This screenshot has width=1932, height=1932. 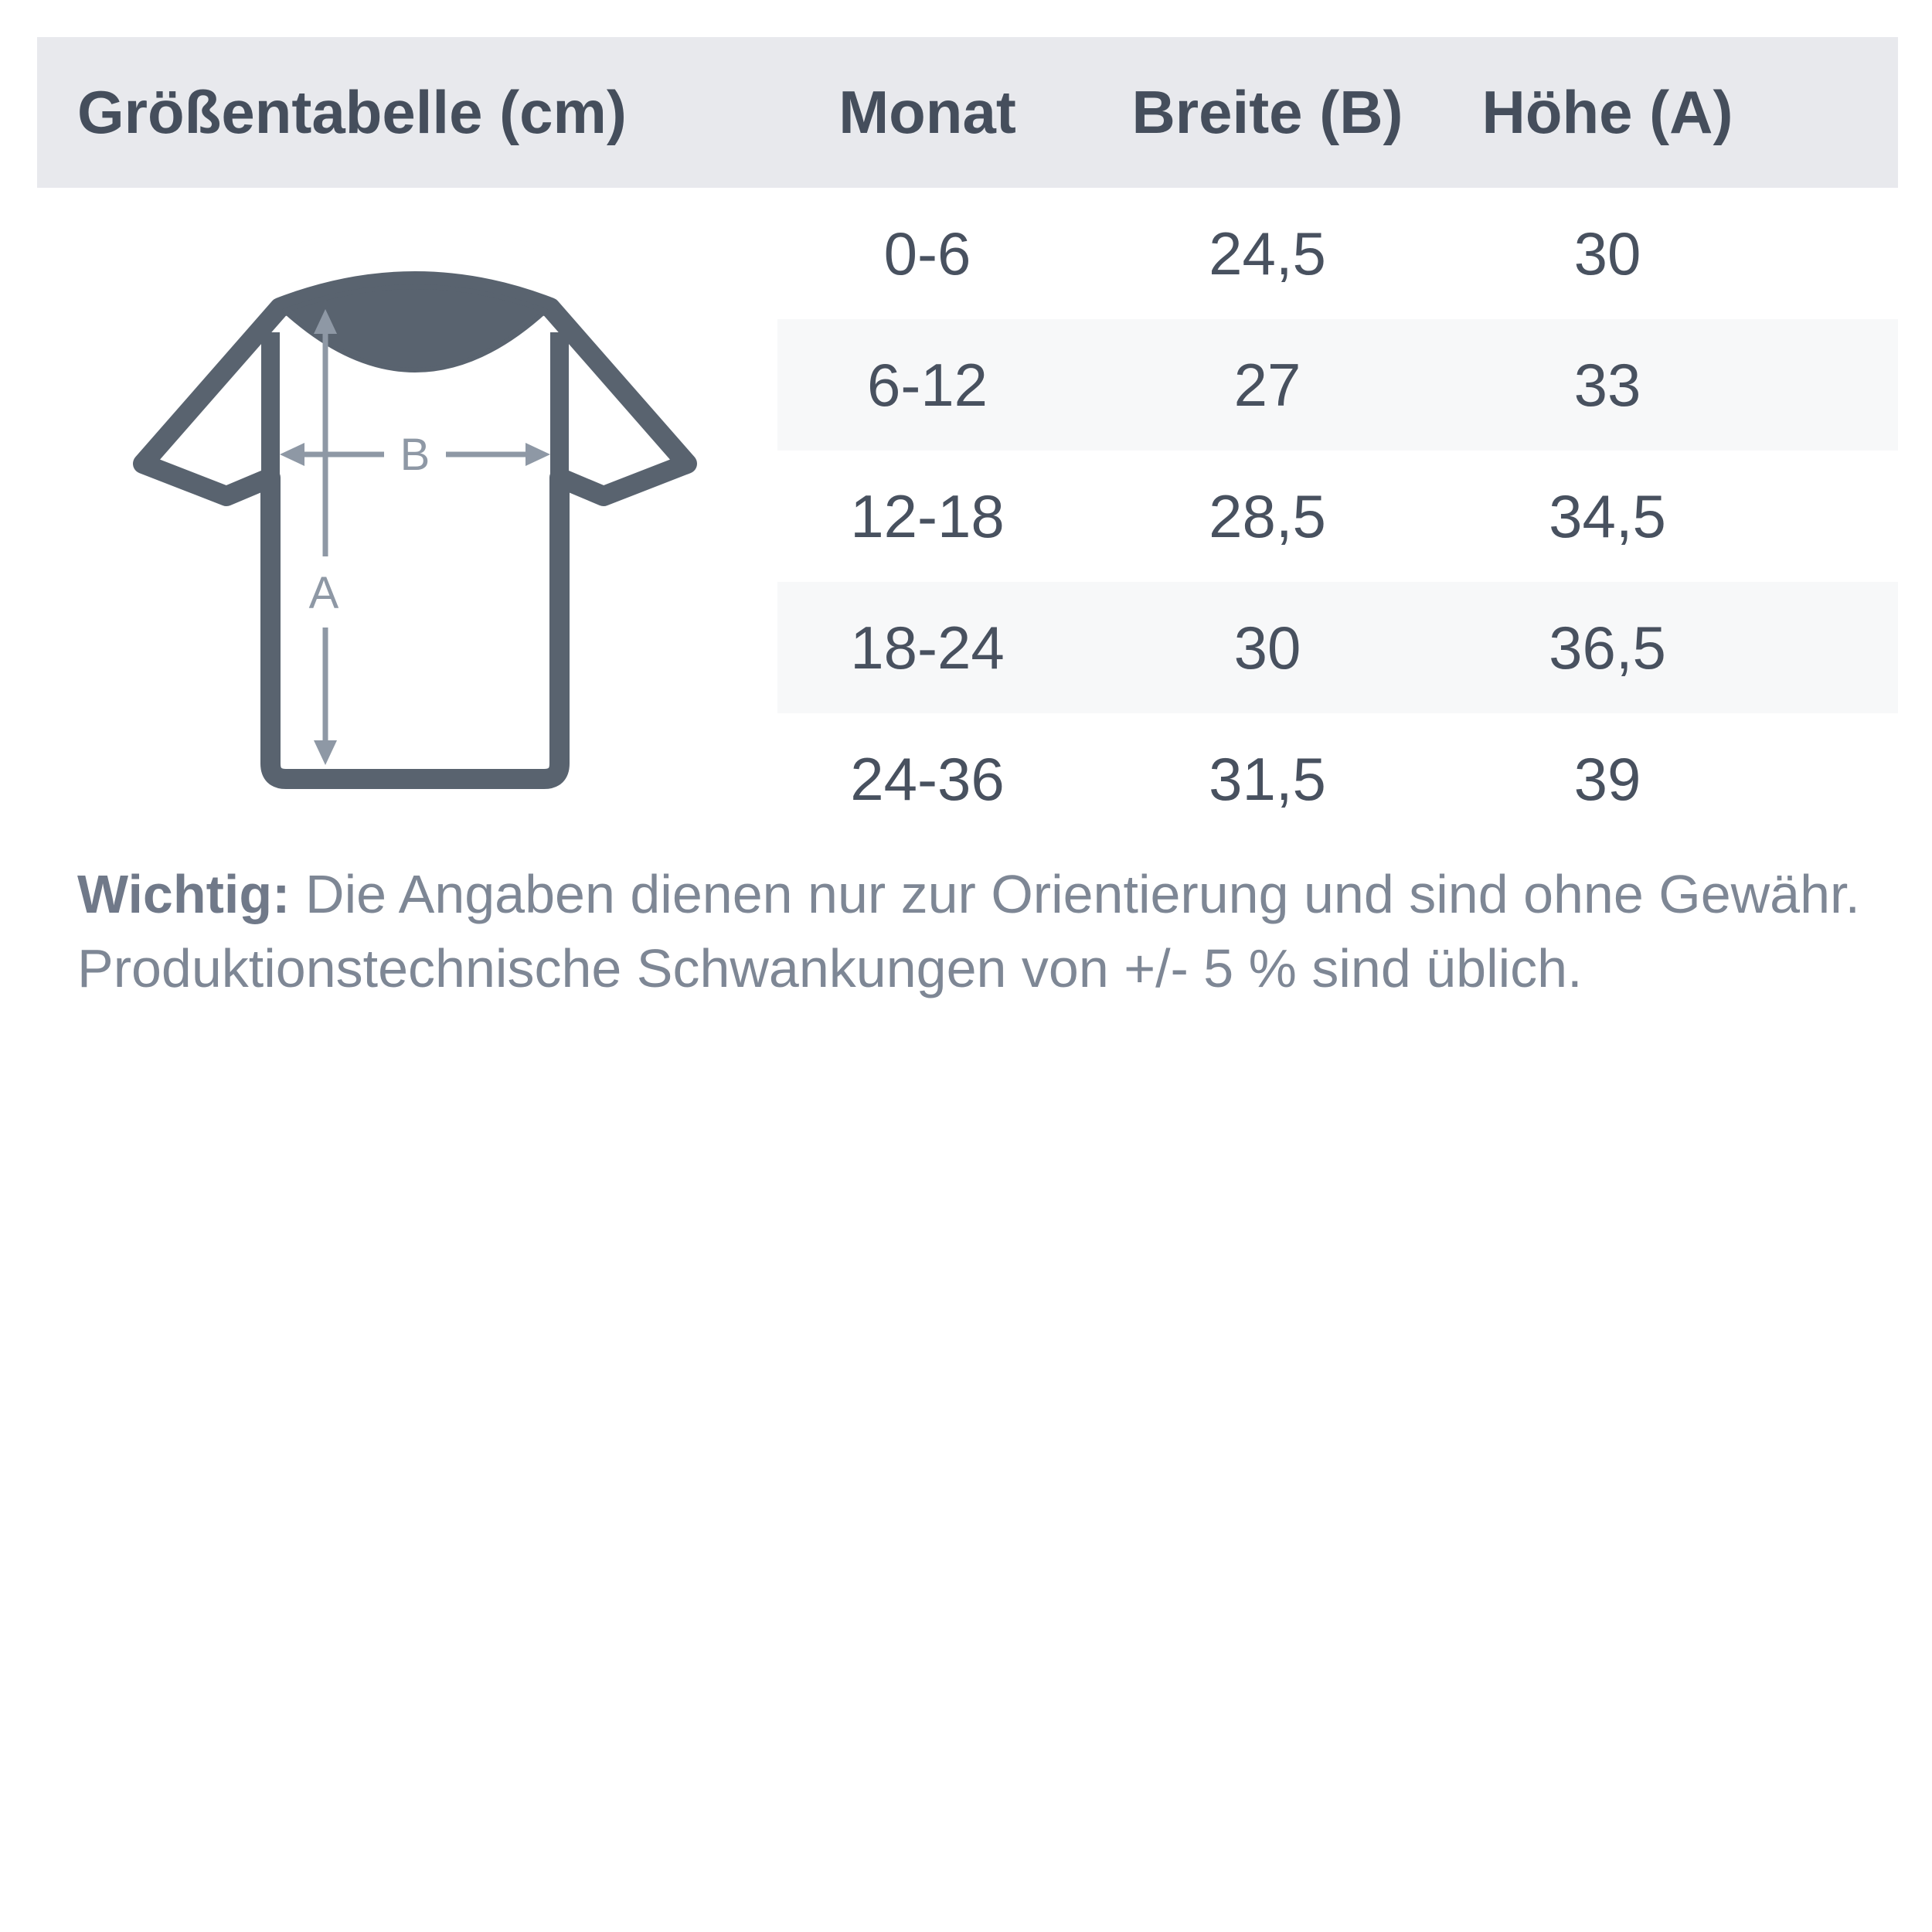 I want to click on cell-monat: 18-24, so click(x=928, y=648).